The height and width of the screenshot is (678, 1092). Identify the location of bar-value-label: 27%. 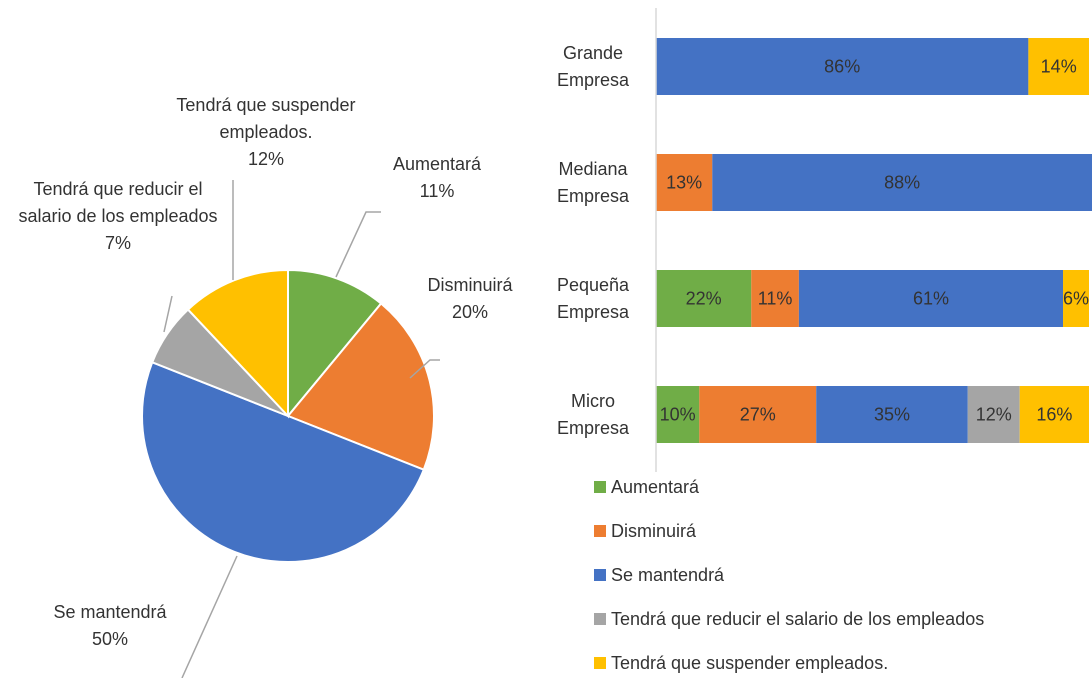
(758, 414).